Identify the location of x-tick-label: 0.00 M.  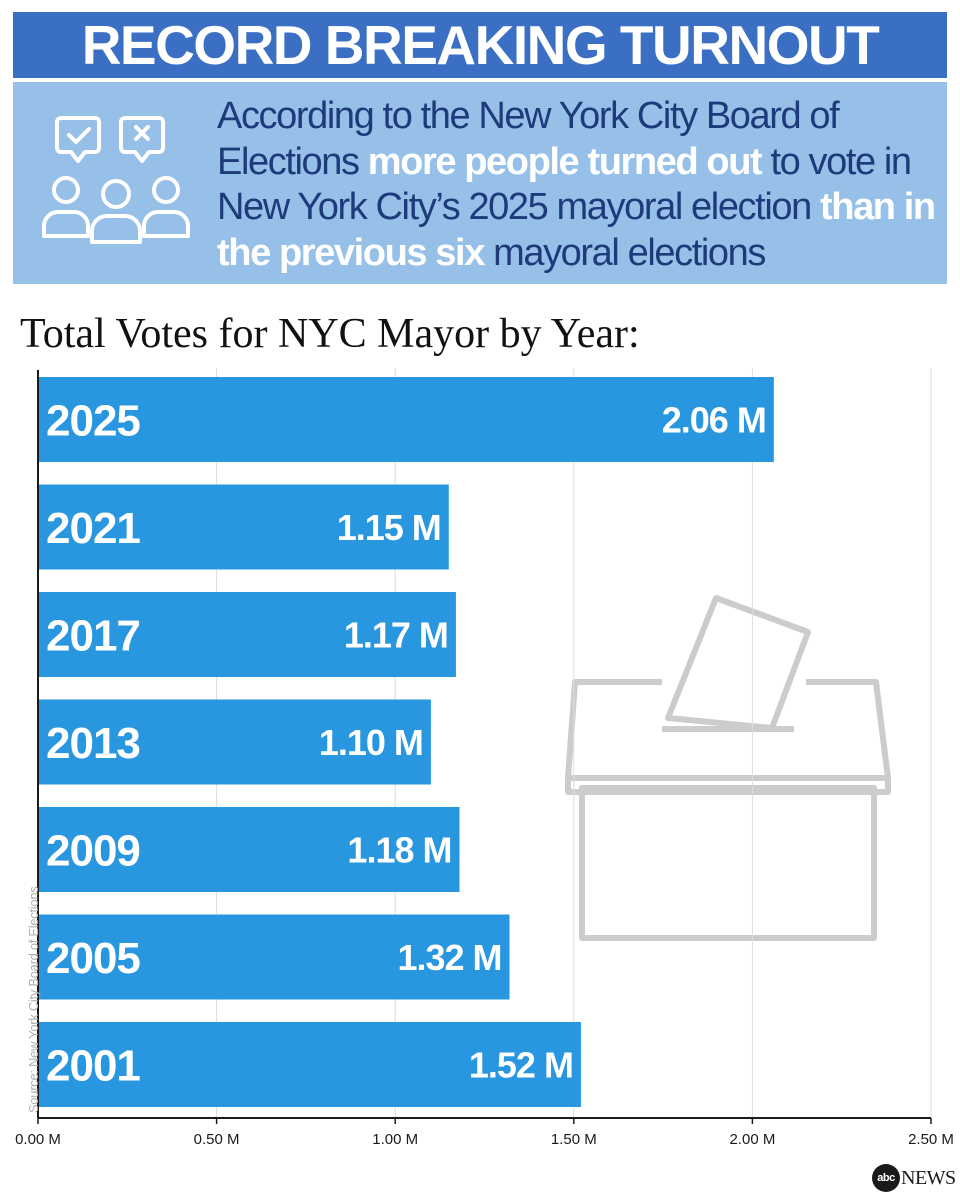
(38, 1139).